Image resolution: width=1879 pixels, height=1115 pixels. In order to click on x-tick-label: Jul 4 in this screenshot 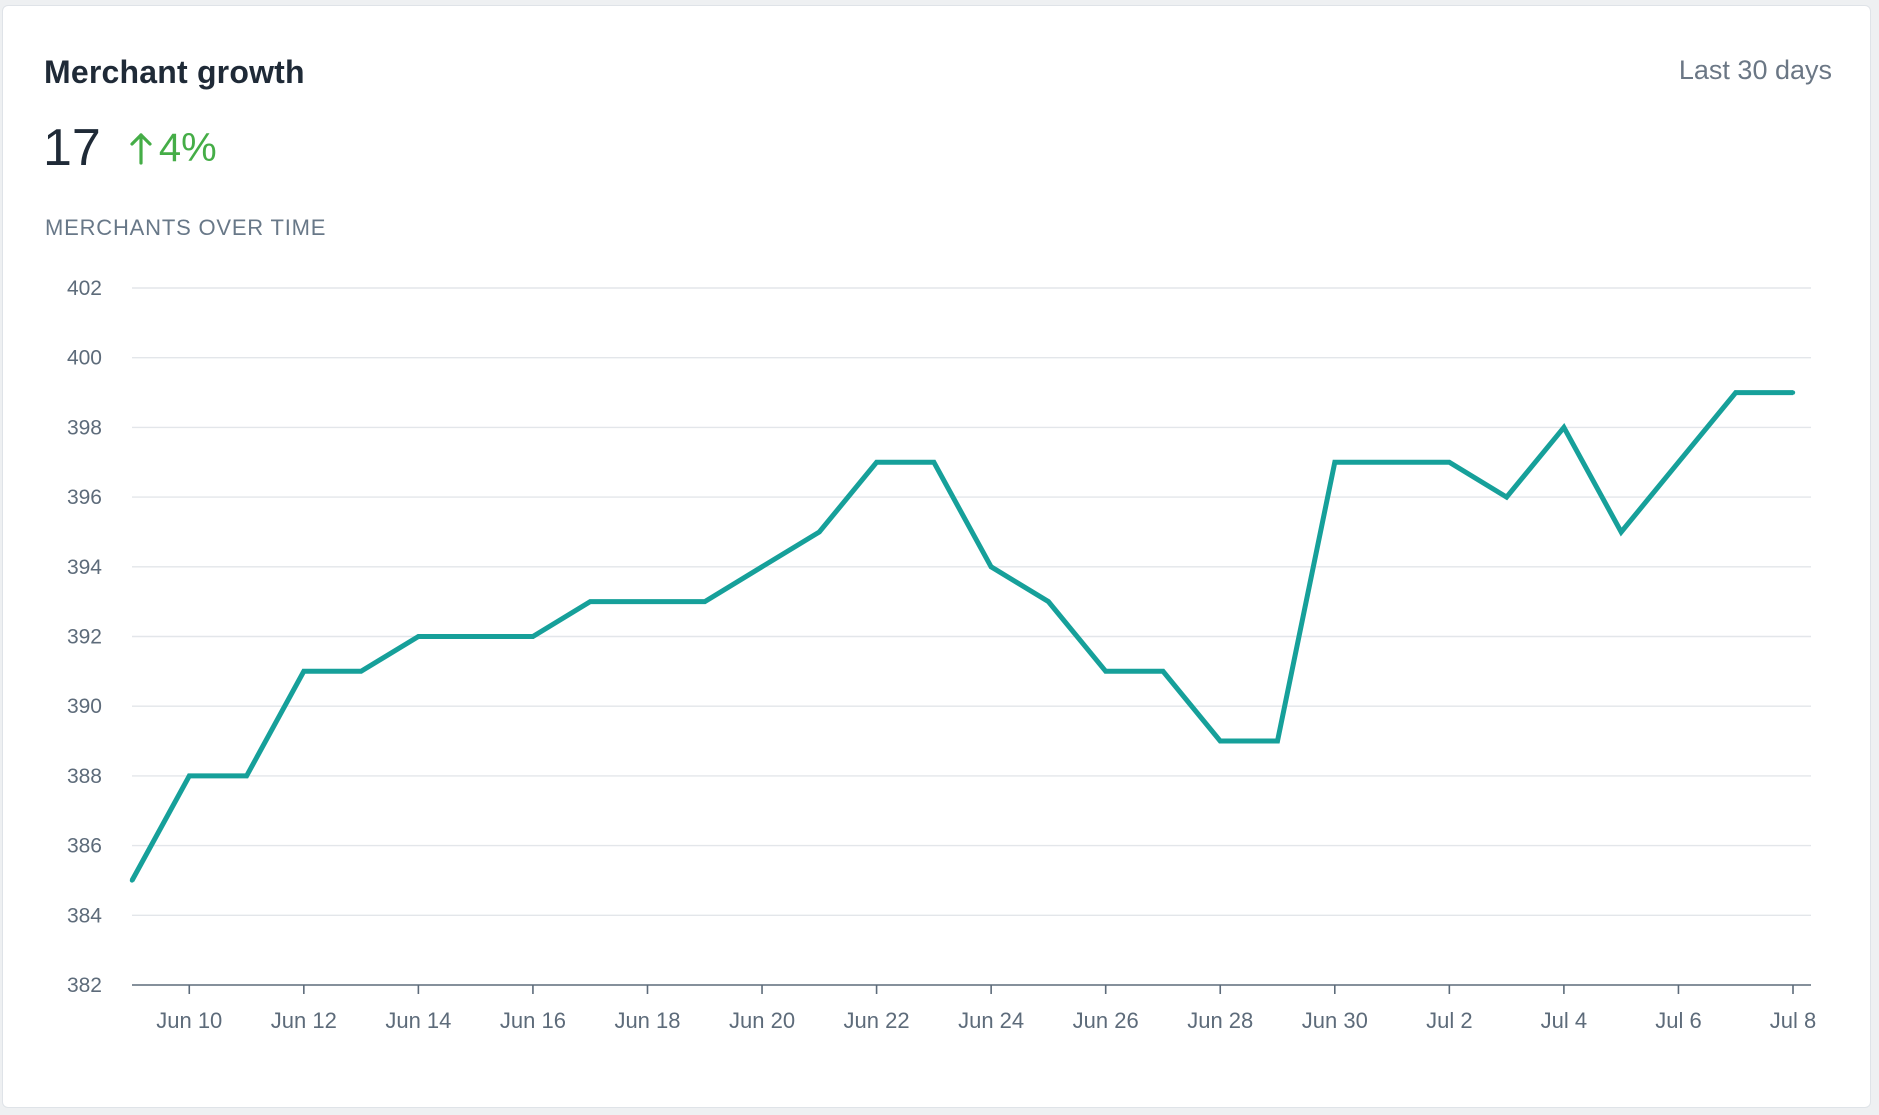, I will do `click(1564, 1020)`.